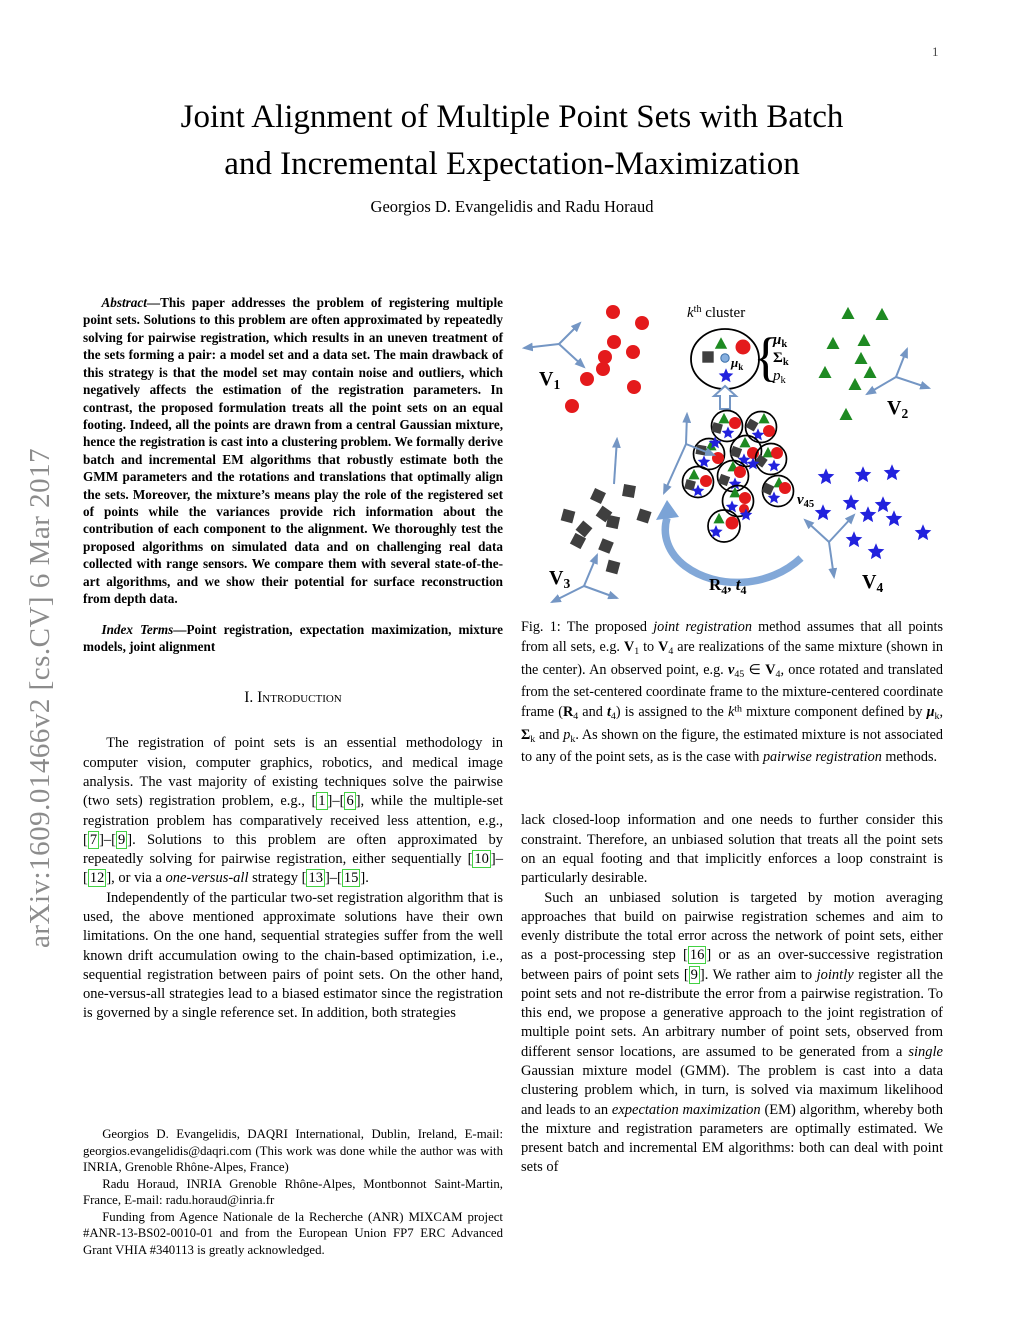 This screenshot has height=1325, width=1024. Describe the element at coordinates (512, 206) in the screenshot. I see `authors: Georgios D. Evangelidis and Radu Horaud` at that location.